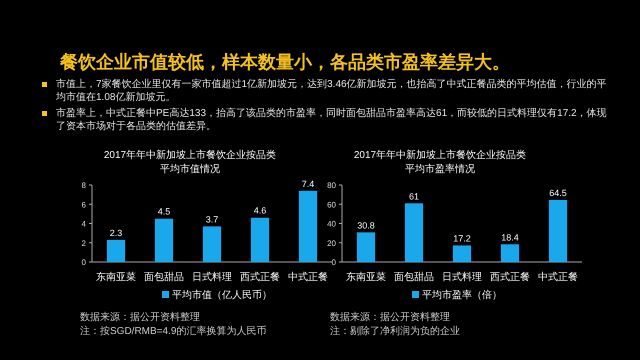 The image size is (640, 360). What do you see at coordinates (190, 169) in the screenshot?
I see `chart-subtitle: 平均市值情况` at bounding box center [190, 169].